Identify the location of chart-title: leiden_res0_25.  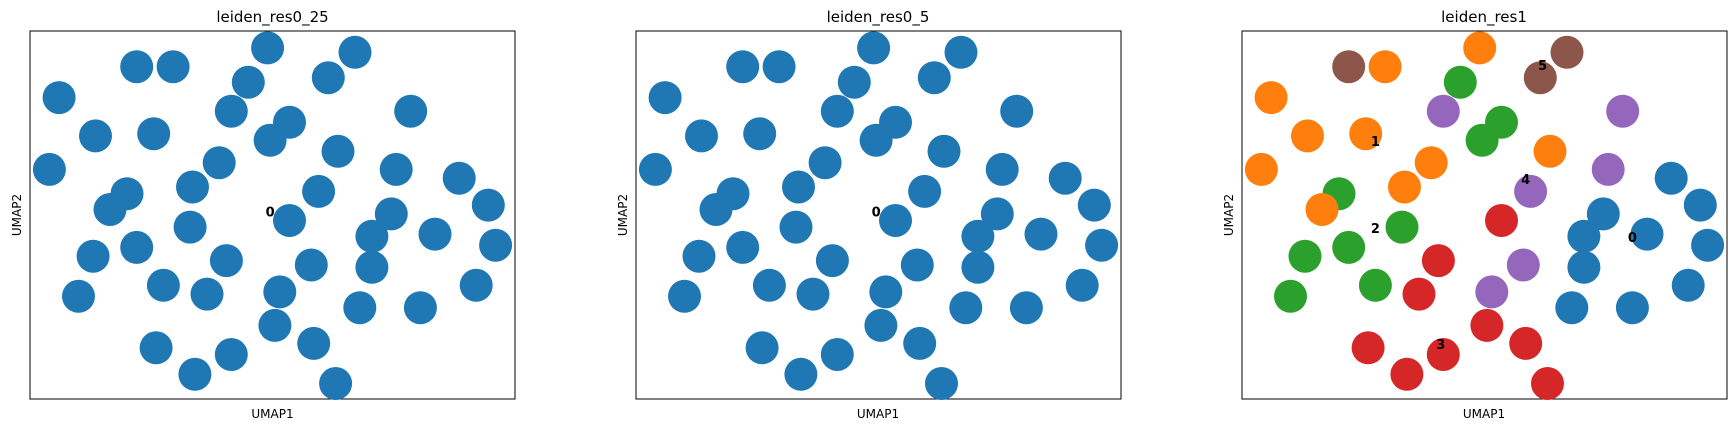
(272, 17).